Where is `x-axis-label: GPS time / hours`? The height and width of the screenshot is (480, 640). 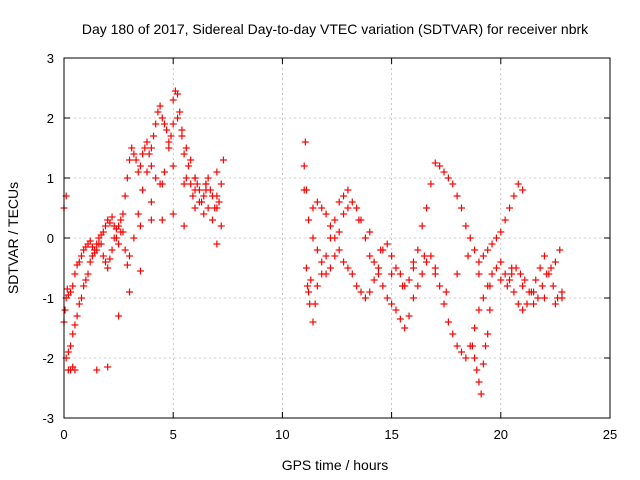 x-axis-label: GPS time / hours is located at coordinates (335, 465).